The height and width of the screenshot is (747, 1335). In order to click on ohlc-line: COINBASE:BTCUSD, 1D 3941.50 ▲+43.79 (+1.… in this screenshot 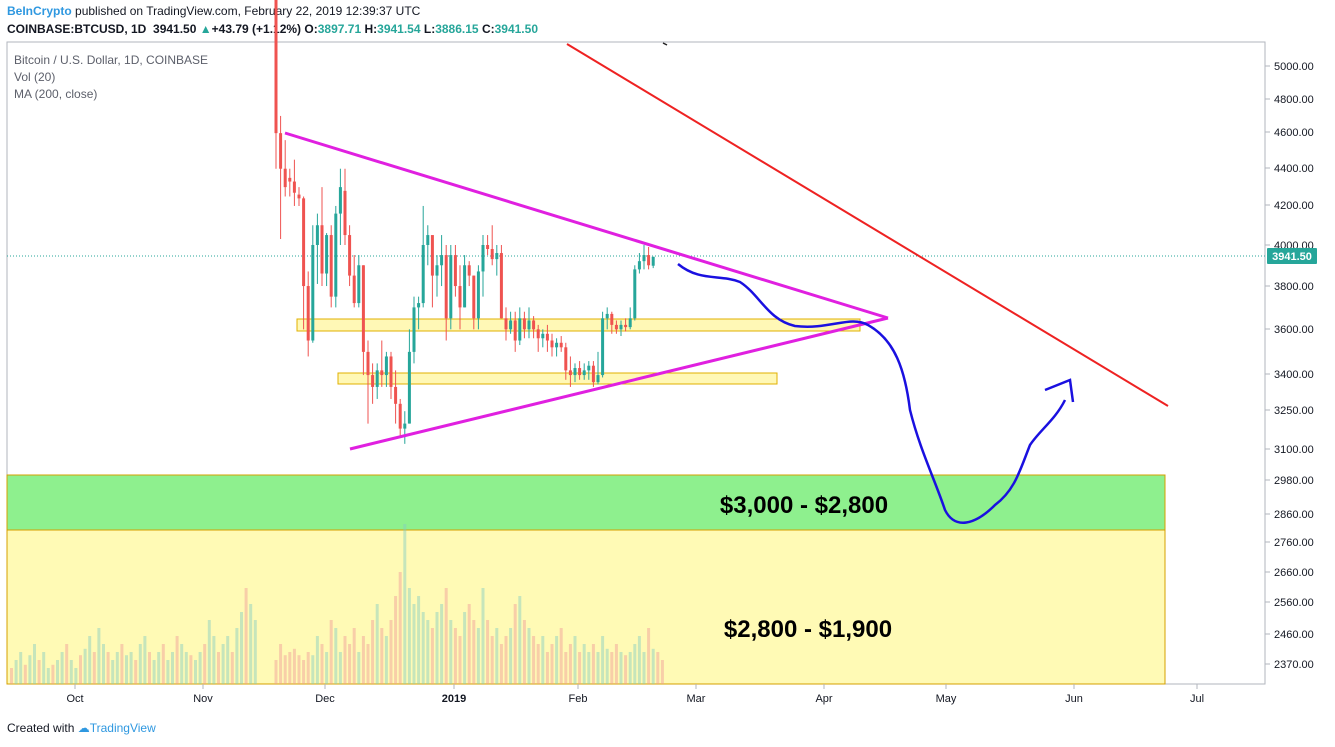, I will do `click(272, 29)`.